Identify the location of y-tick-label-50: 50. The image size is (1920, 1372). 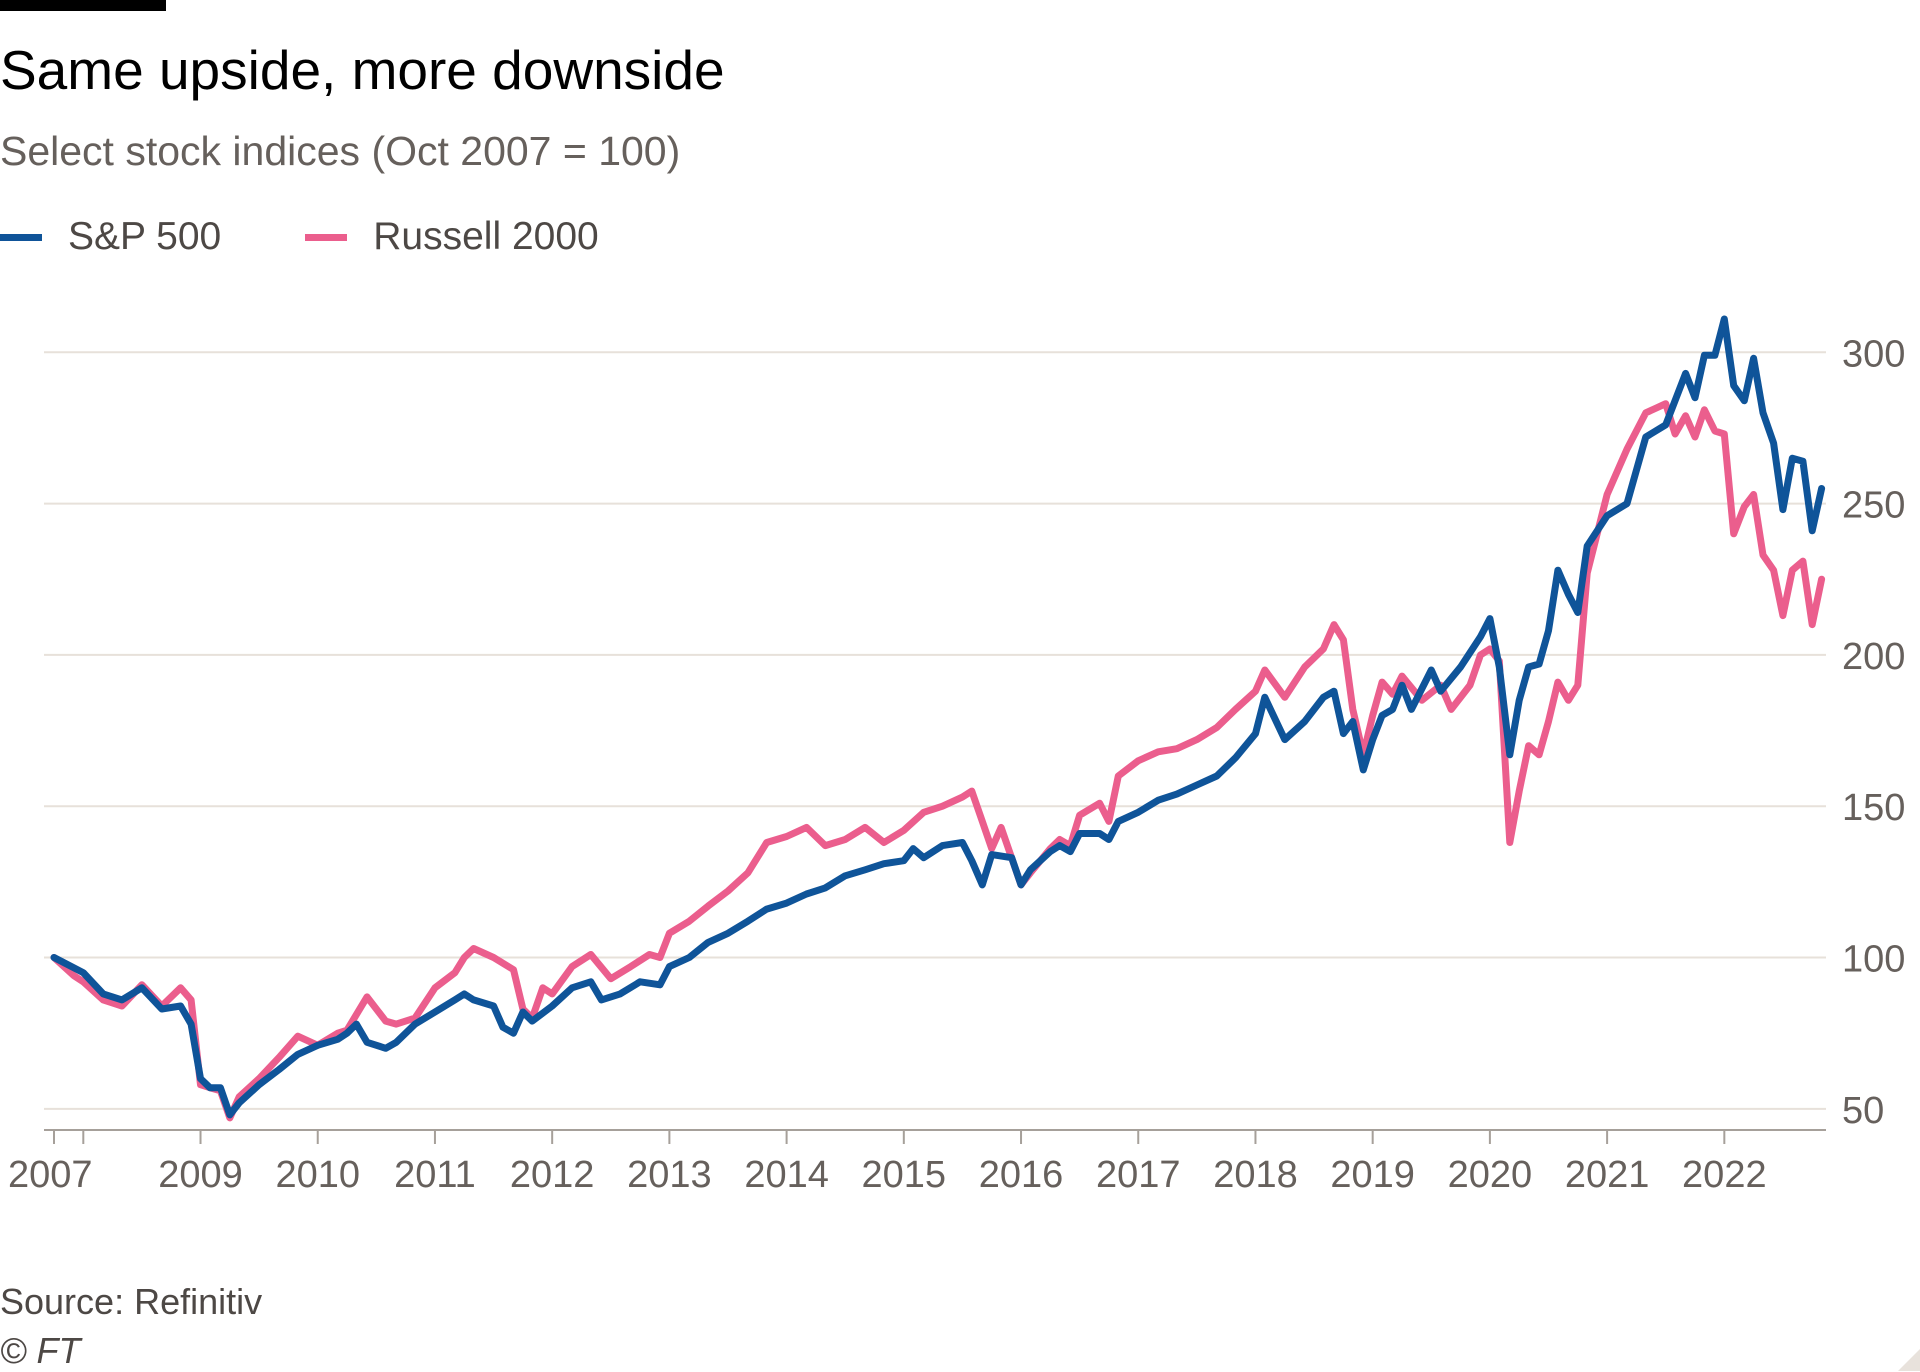
(1863, 1111).